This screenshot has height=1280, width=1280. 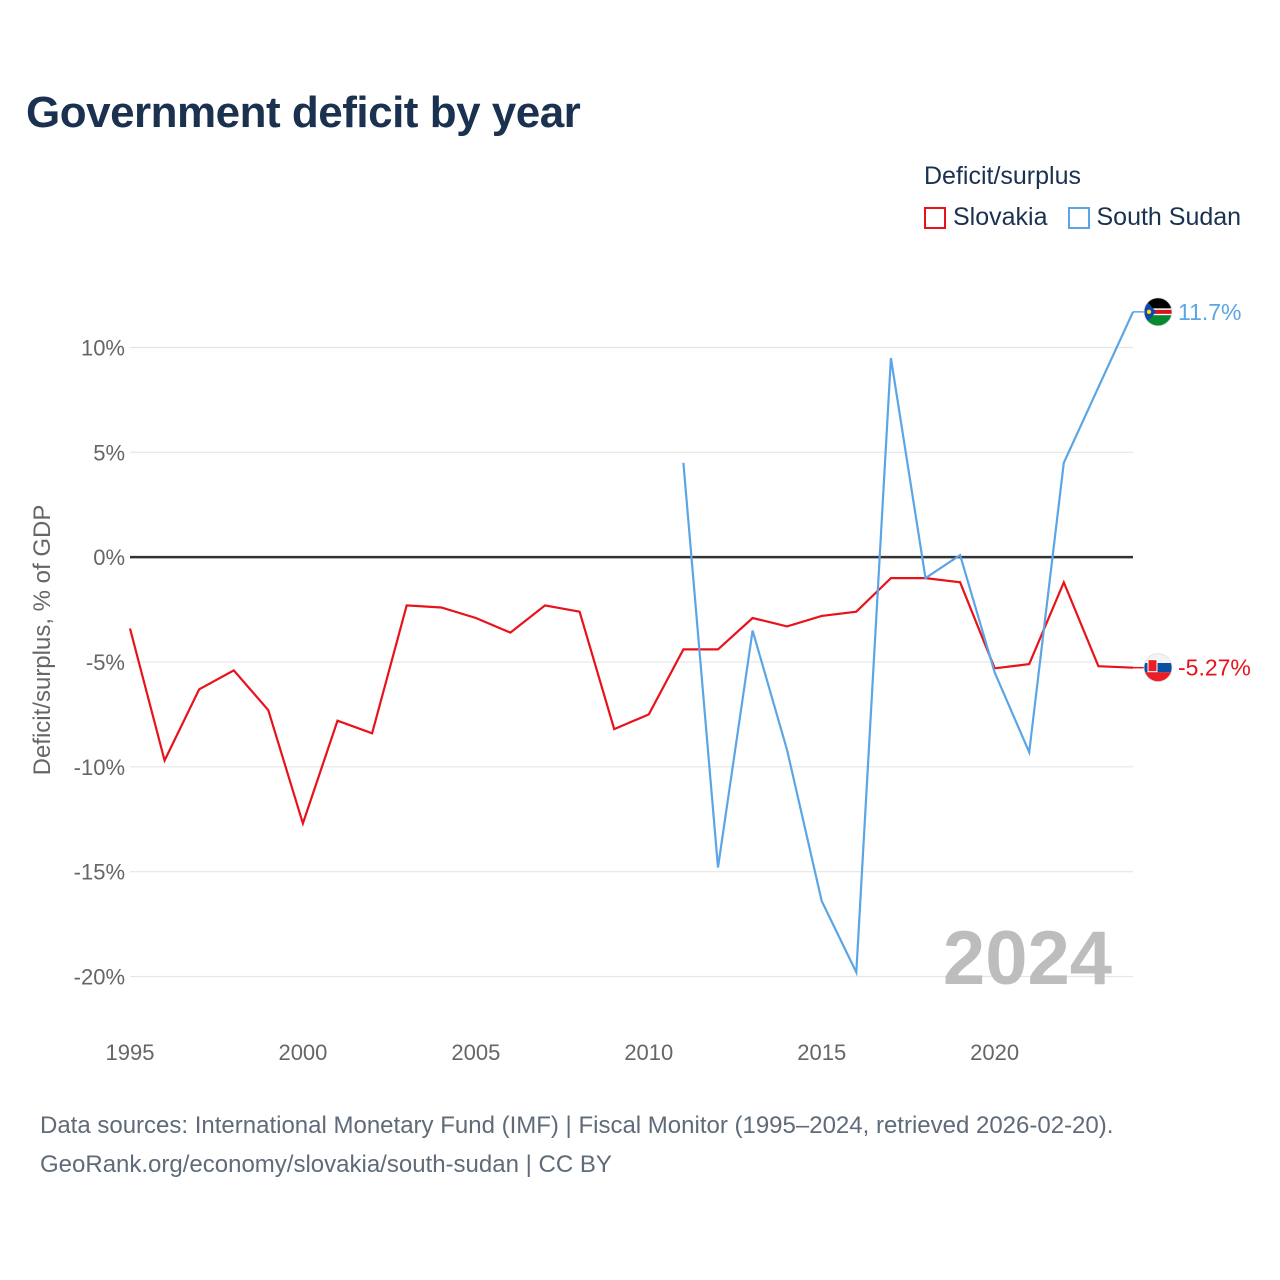 I want to click on end-labels: -5.27% 11.7%, so click(x=1192, y=490).